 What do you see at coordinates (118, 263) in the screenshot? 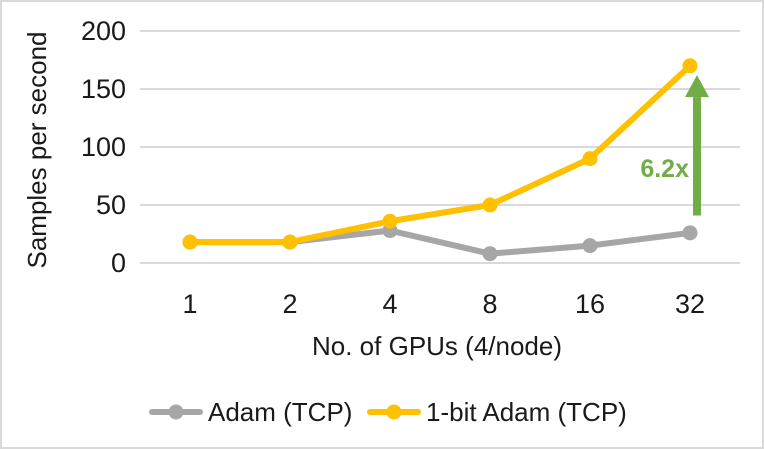
I see `y-tick-label: 0` at bounding box center [118, 263].